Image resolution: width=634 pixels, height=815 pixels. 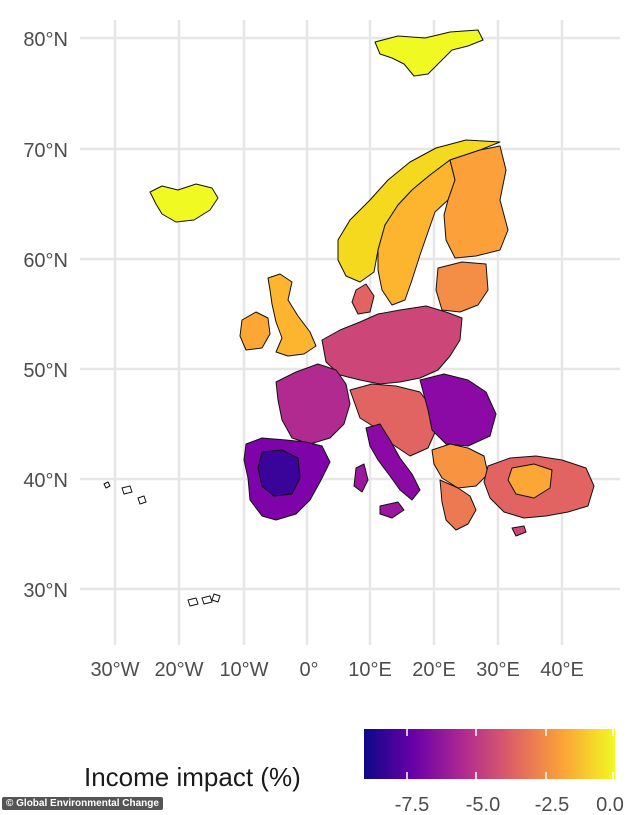 I want to click on region-iceland, so click(x=184, y=203).